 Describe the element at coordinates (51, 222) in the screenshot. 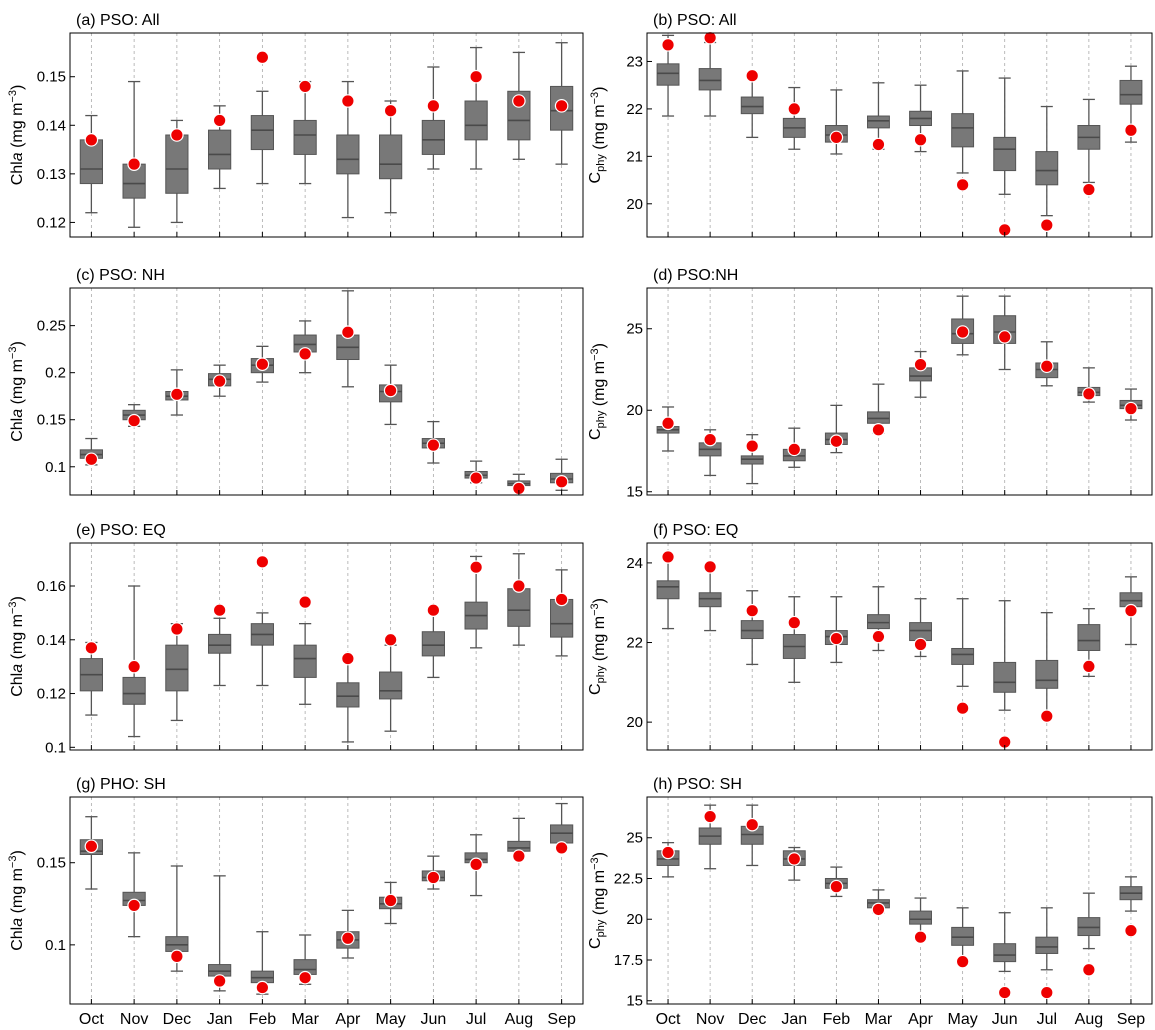

I see `y-tick-label: 0.12` at that location.